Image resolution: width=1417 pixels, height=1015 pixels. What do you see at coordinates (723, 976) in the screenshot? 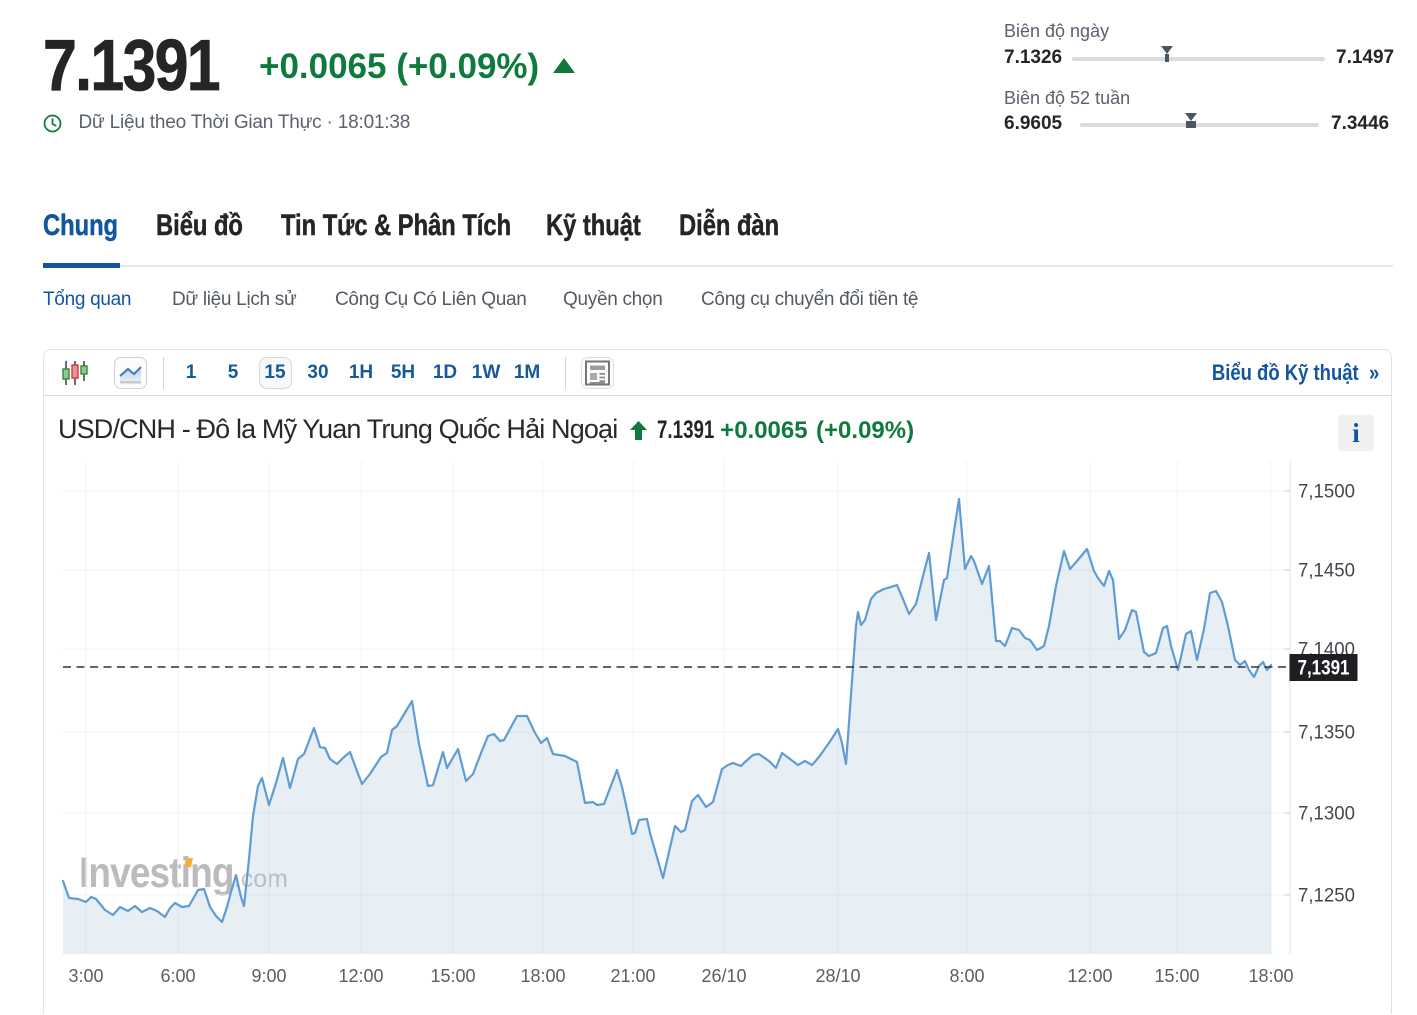
I see `svg-text: 26/10` at bounding box center [723, 976].